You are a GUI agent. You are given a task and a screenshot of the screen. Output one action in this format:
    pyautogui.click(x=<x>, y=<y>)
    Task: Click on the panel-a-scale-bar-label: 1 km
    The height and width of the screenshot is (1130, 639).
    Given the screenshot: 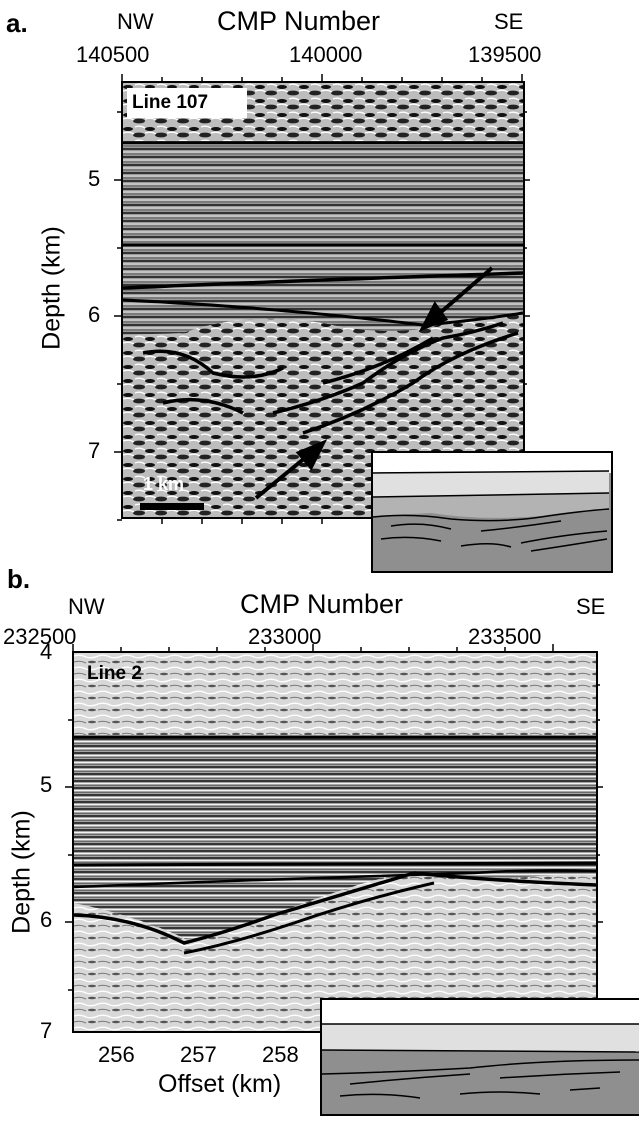 What is the action you would take?
    pyautogui.click(x=164, y=484)
    